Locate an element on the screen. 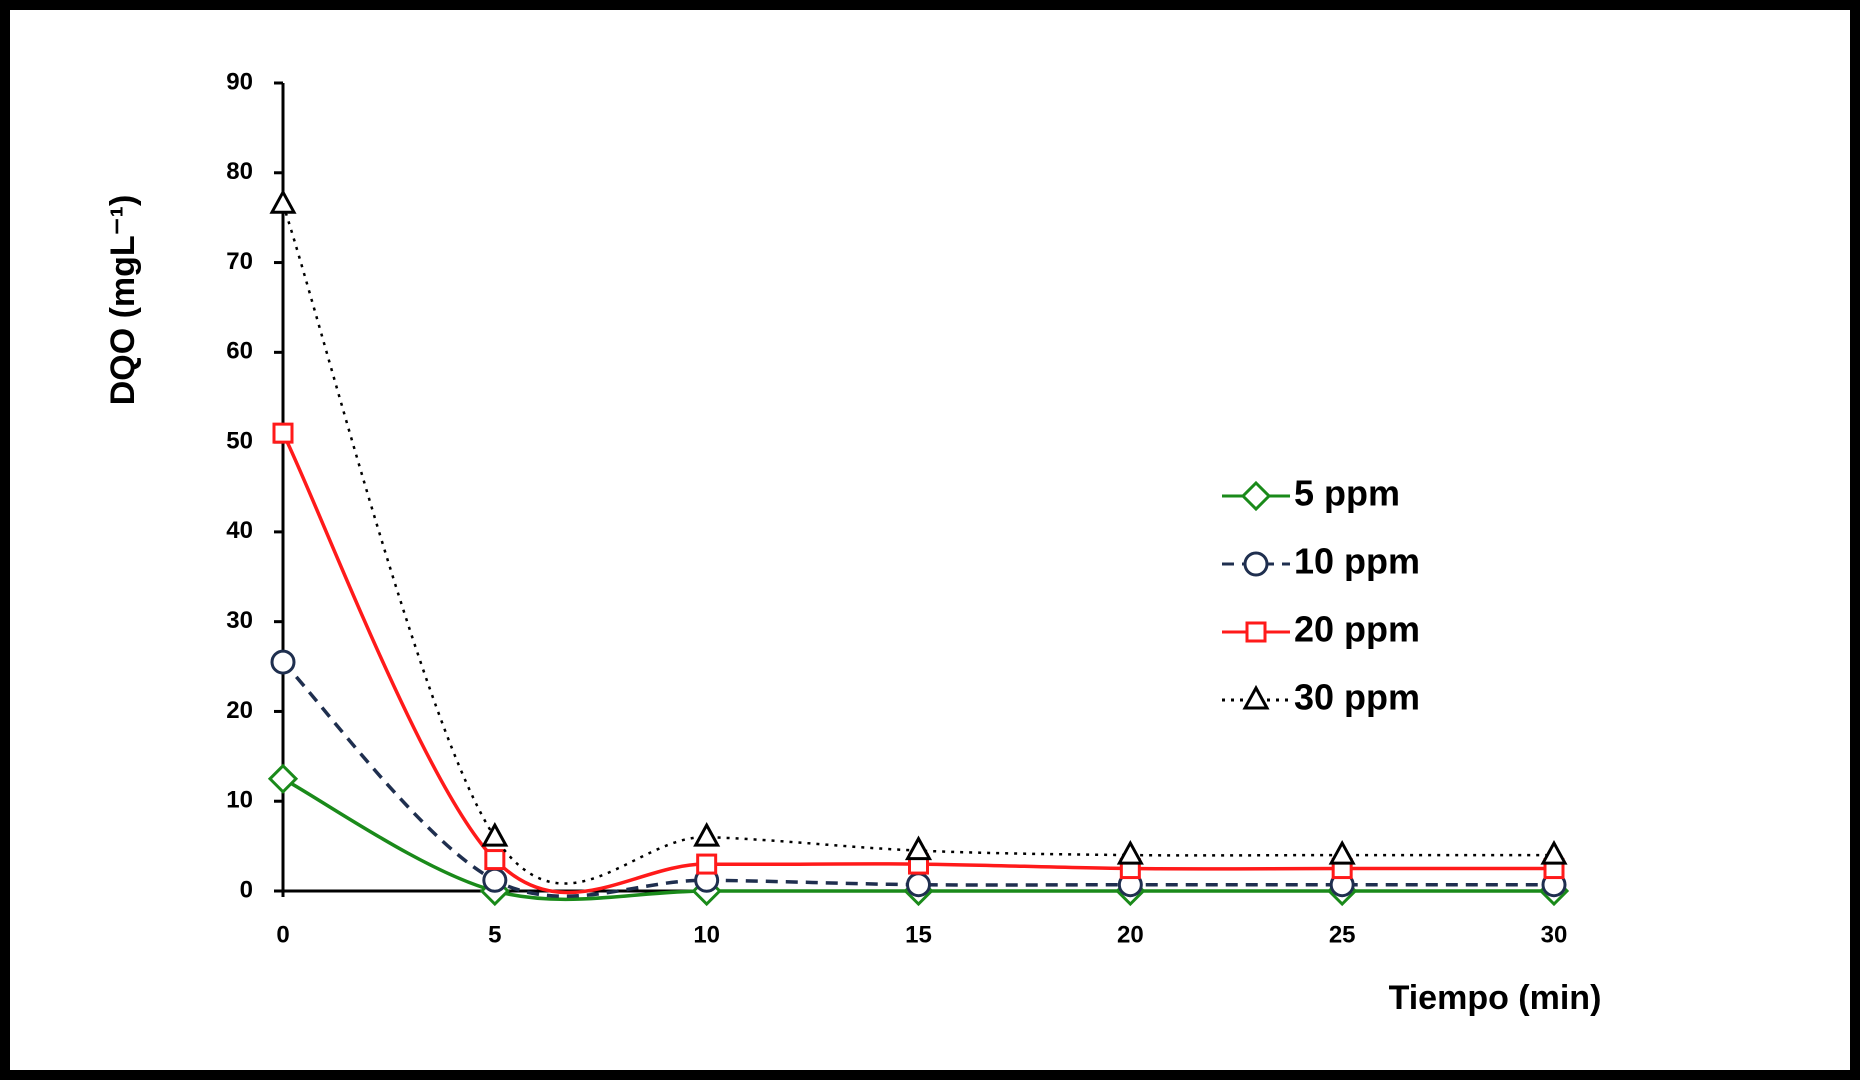 This screenshot has height=1080, width=1860. x-tick-label: 0 is located at coordinates (282, 934).